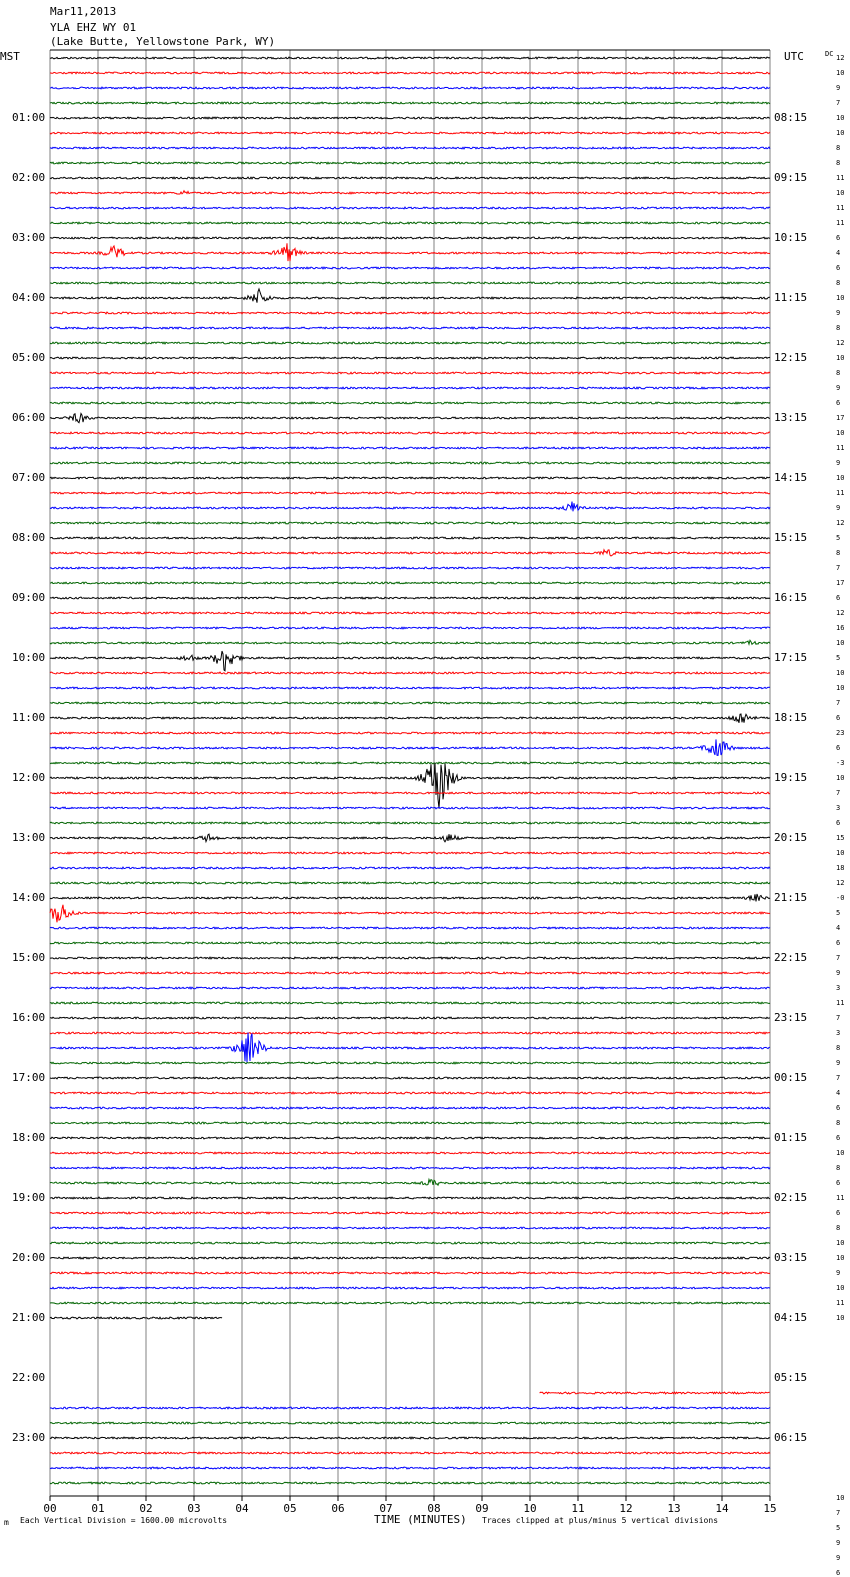  What do you see at coordinates (791, 237) in the screenshot?
I see `utc-hour-label: 10:15` at bounding box center [791, 237].